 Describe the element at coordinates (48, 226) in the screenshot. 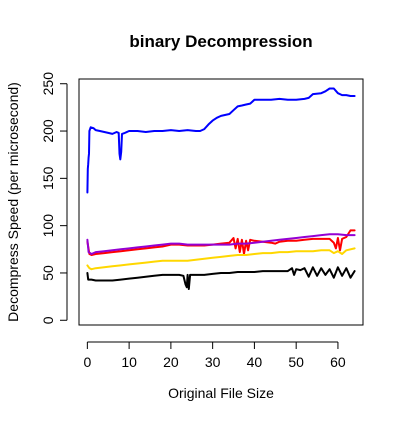

I see `y-tick-label: 100` at that location.